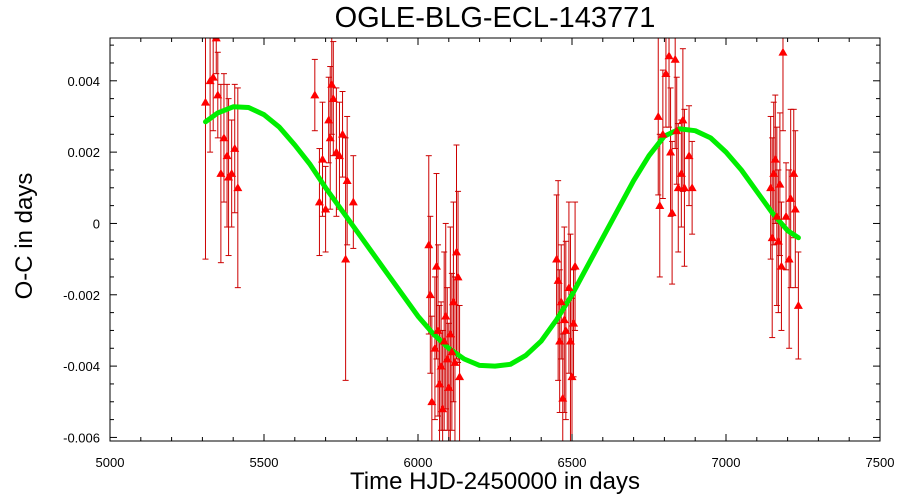  Describe the element at coordinates (495, 481) in the screenshot. I see `x-axis-label: Time HJD-2450000 in days` at that location.